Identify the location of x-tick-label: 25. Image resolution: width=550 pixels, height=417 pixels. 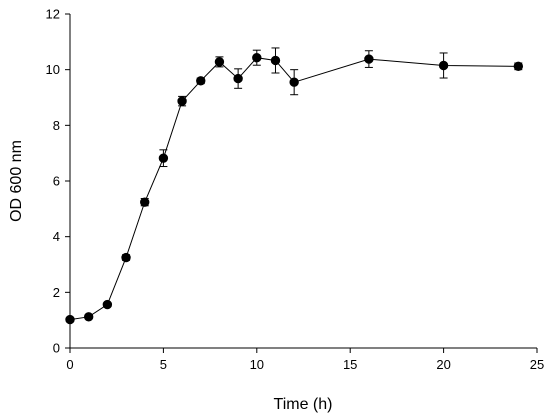
(537, 364).